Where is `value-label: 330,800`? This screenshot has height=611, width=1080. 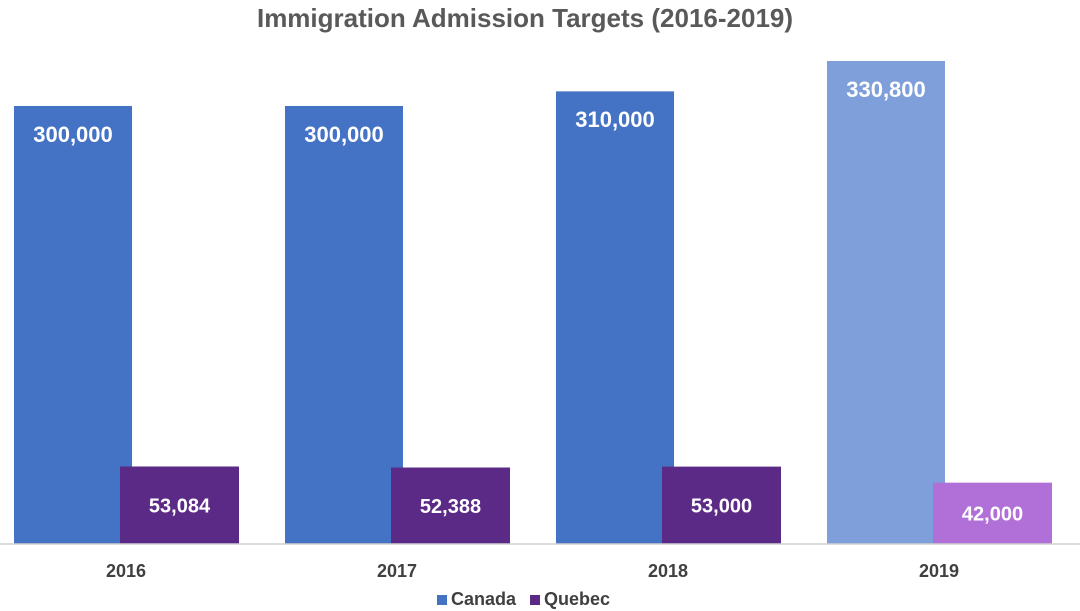
value-label: 330,800 is located at coordinates (886, 89).